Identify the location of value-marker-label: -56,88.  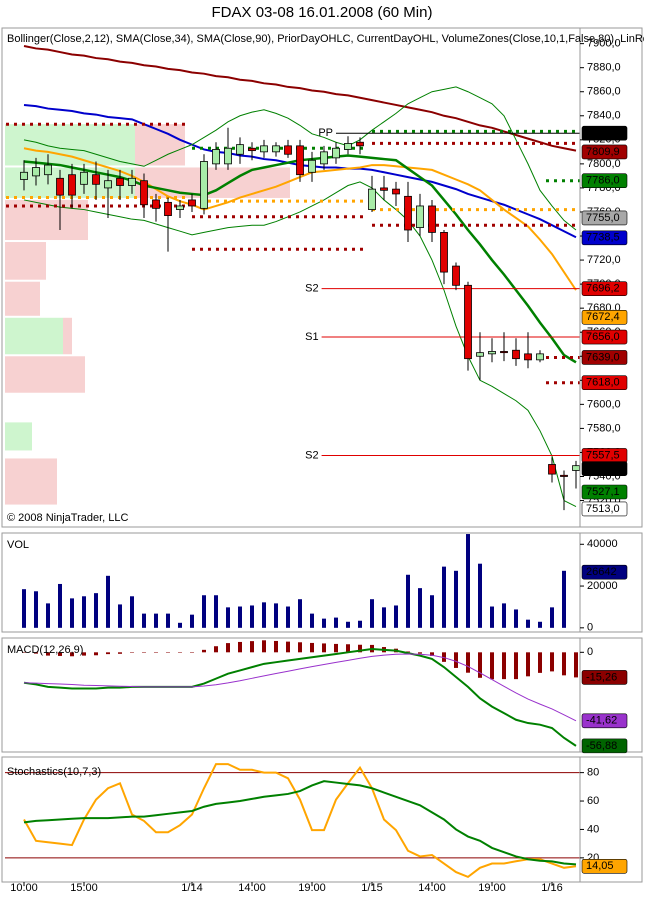
(601, 746).